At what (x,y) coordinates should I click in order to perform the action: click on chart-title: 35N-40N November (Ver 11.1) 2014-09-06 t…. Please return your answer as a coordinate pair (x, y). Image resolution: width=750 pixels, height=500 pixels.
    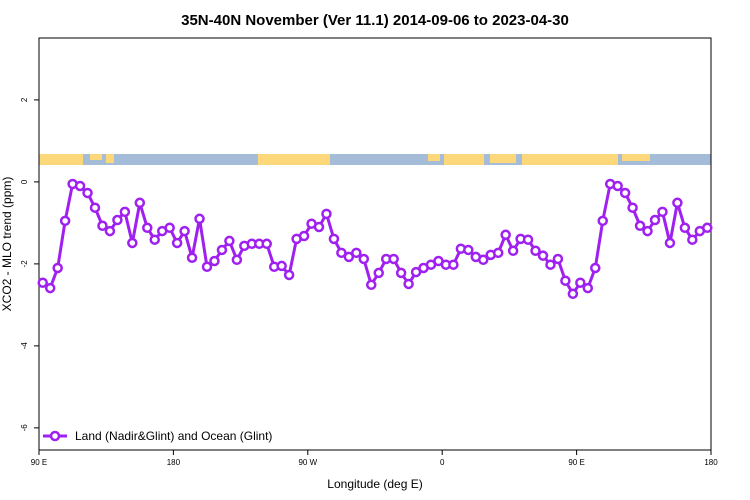
    Looking at the image, I should click on (375, 20).